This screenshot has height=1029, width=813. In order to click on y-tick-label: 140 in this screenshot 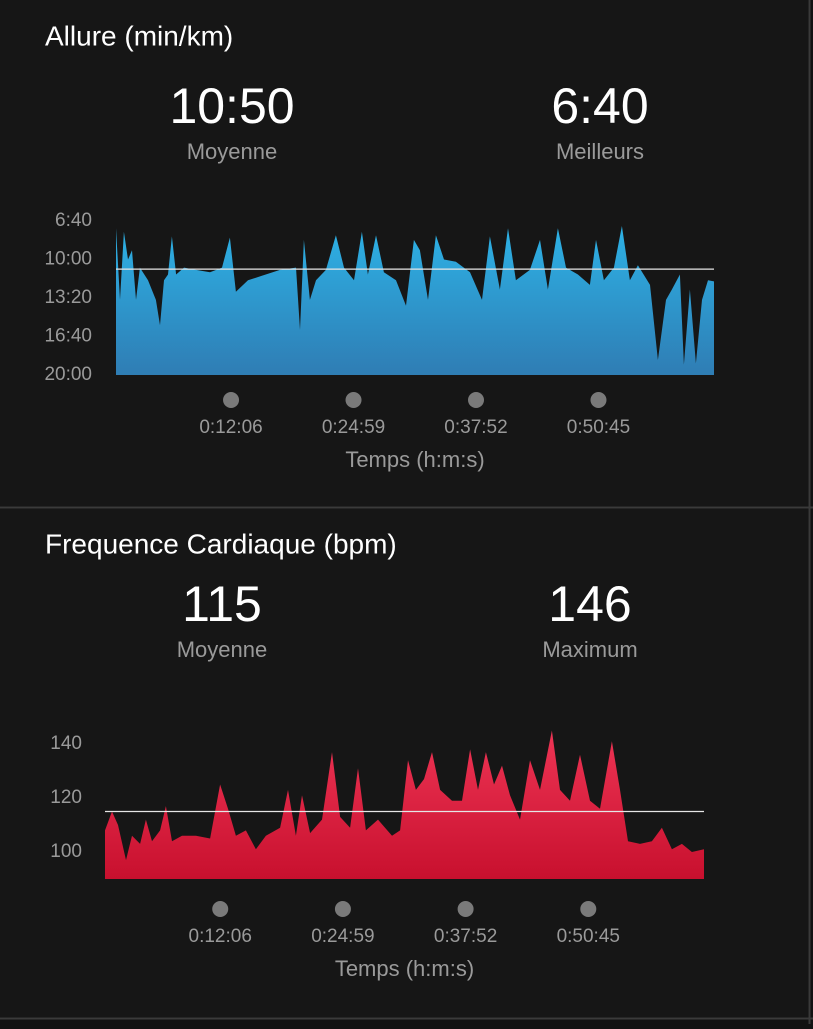, I will do `click(66, 743)`.